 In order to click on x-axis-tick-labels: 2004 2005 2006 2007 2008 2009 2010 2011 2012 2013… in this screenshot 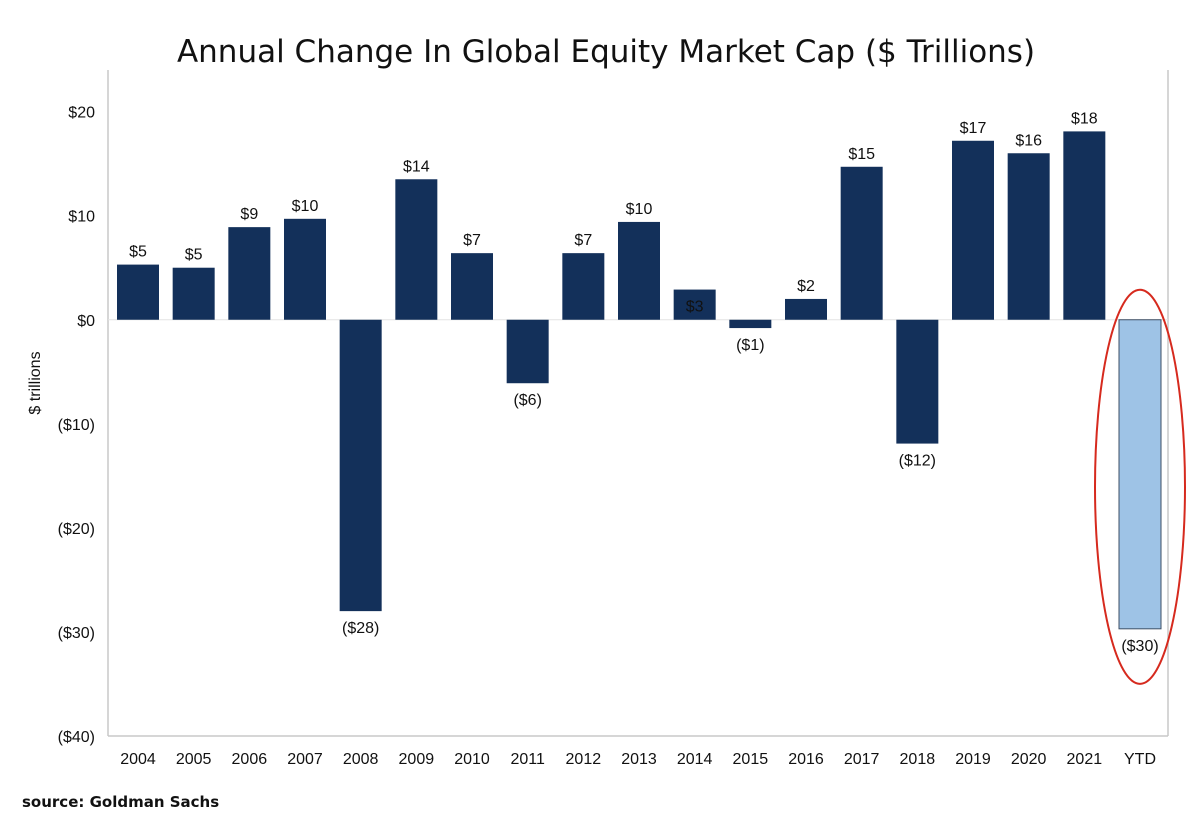, I will do `click(638, 759)`.